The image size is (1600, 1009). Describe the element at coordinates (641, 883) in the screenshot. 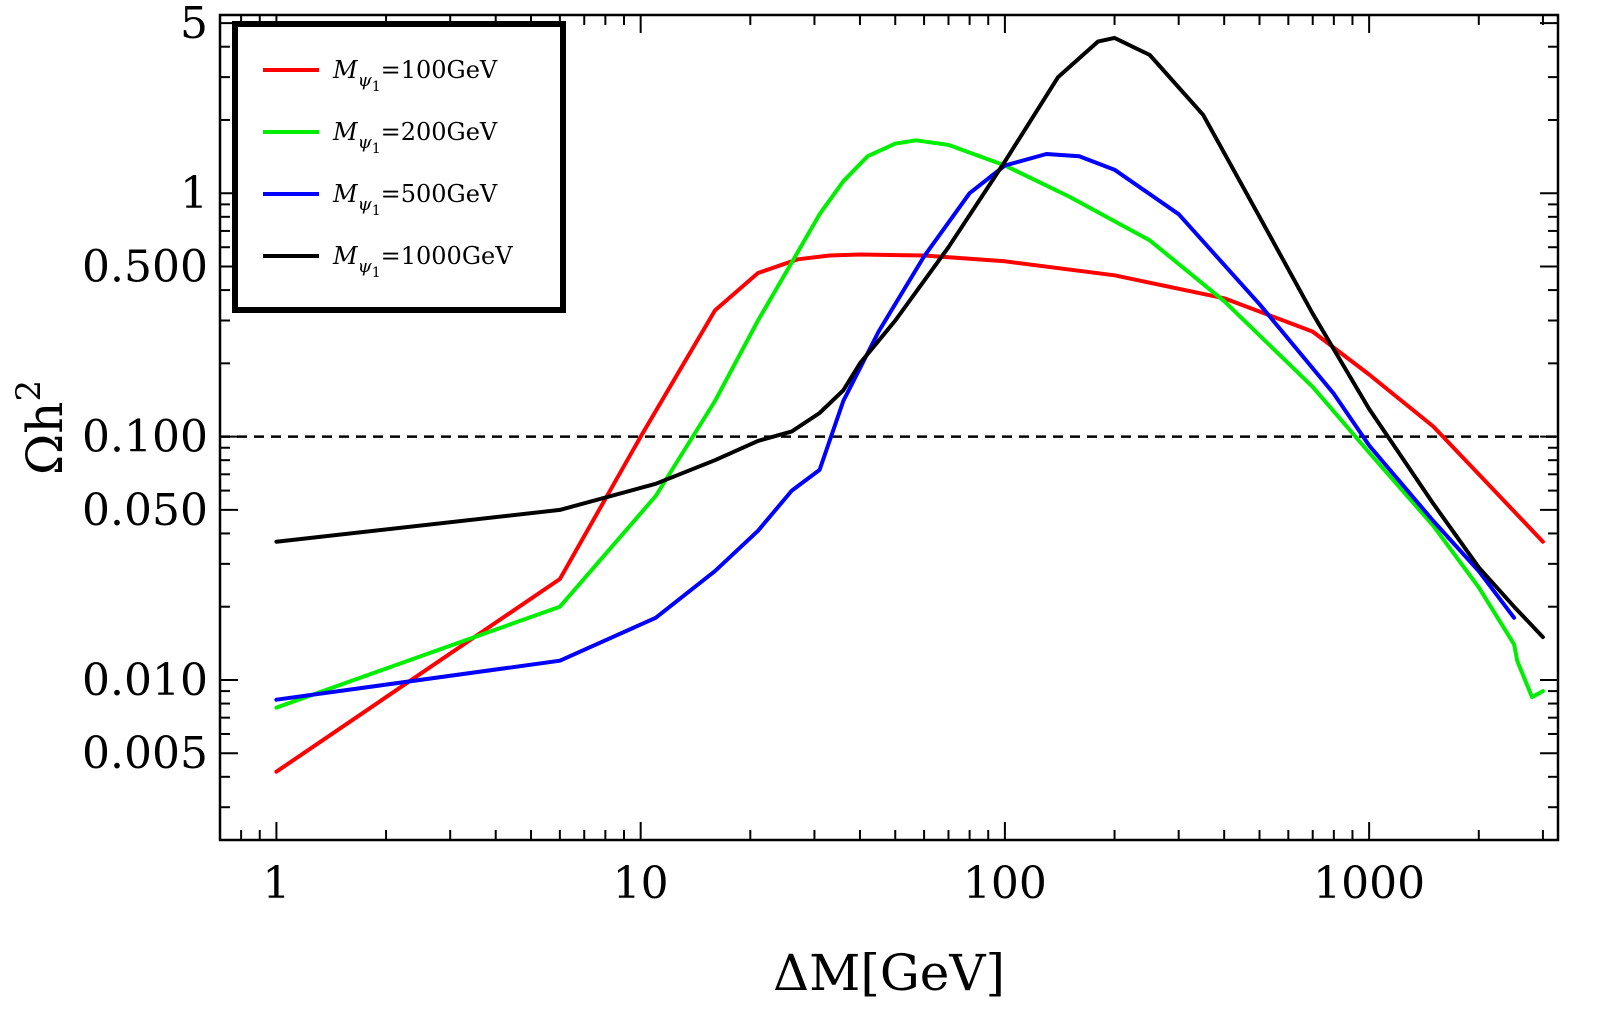

I see `x-tick-label: 10` at that location.